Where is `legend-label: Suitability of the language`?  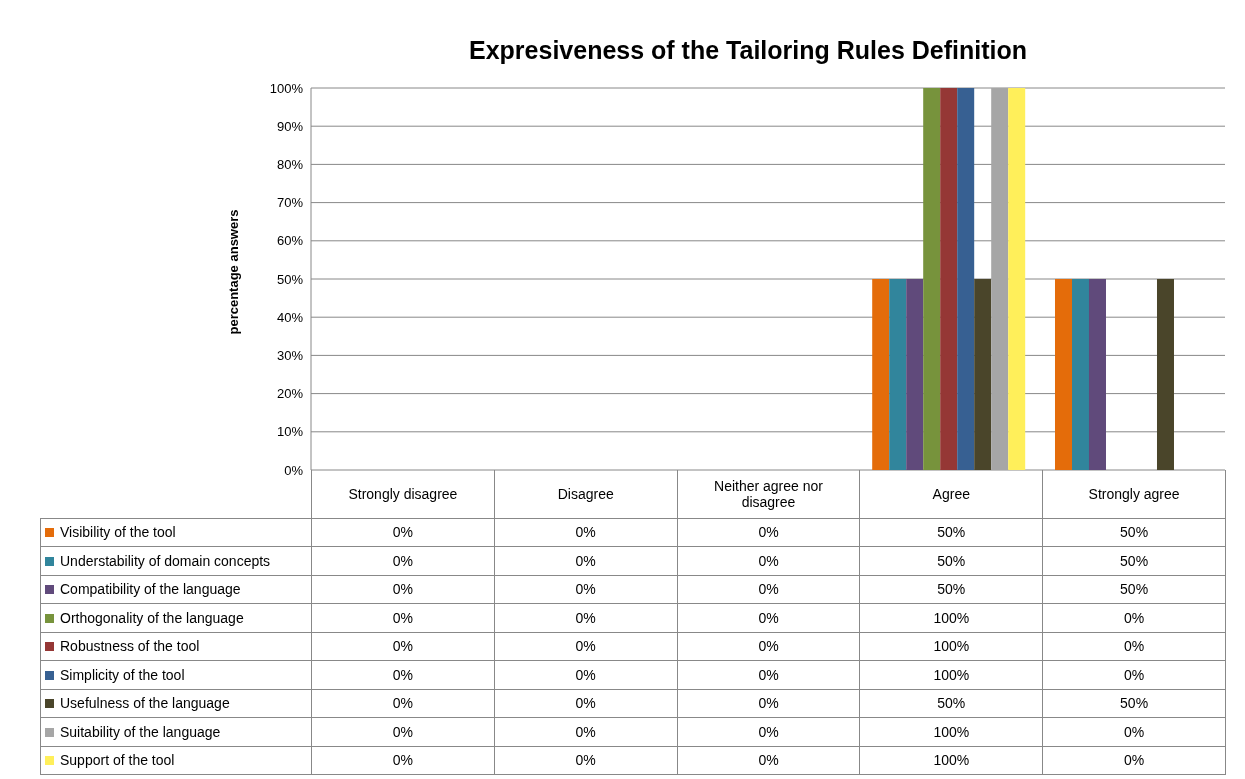 legend-label: Suitability of the language is located at coordinates (176, 731).